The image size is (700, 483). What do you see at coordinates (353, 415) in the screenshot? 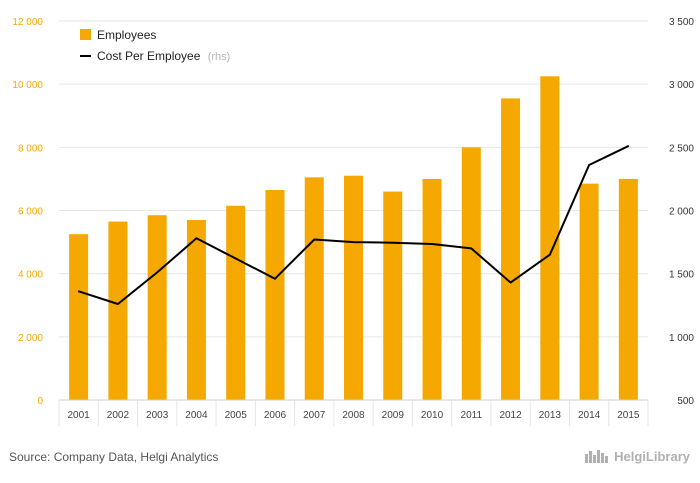
I see `x-tick-label: 2008` at bounding box center [353, 415].